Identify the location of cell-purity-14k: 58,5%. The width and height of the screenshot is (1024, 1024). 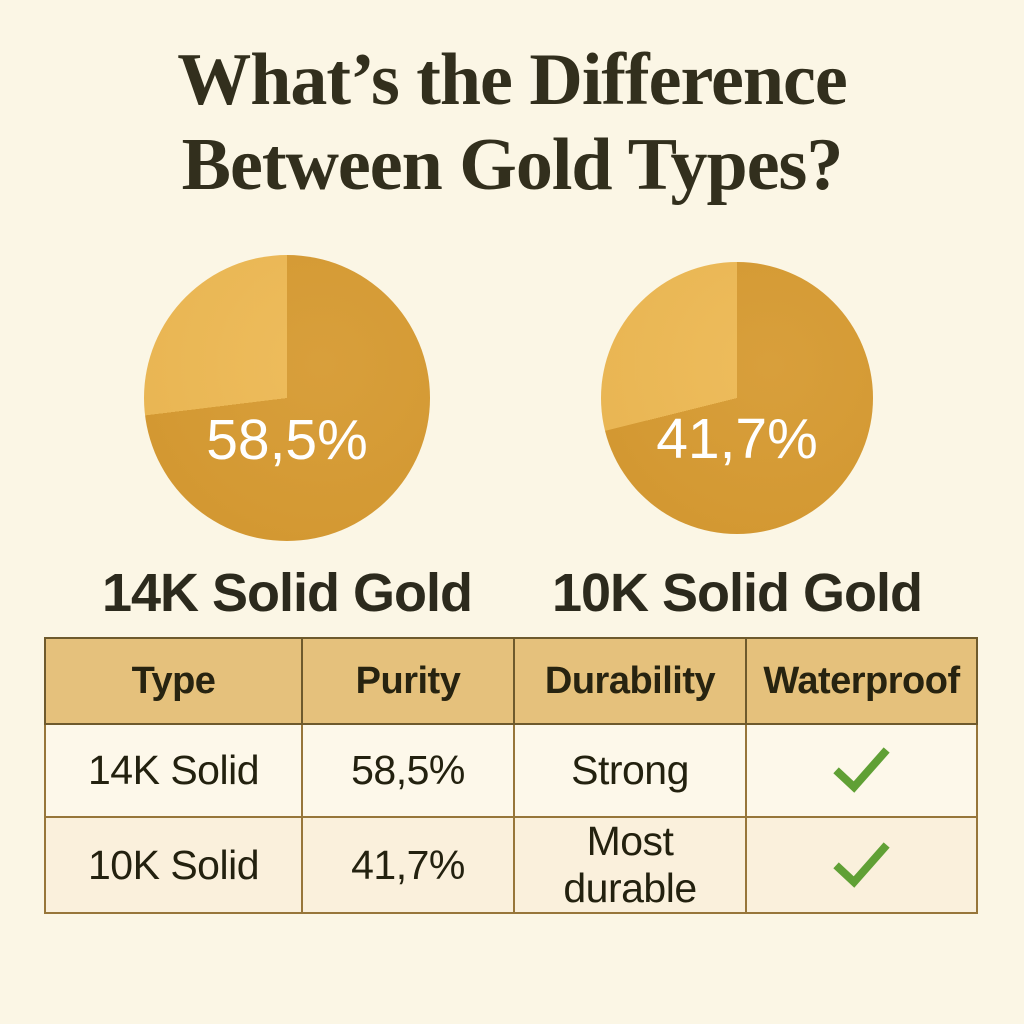
(408, 770).